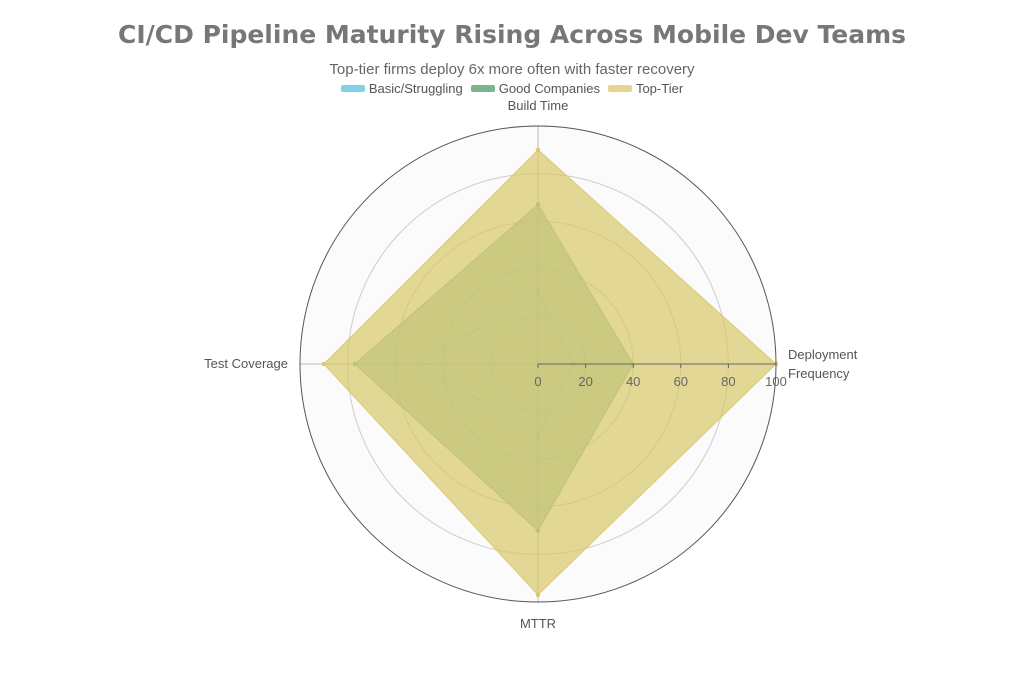 This screenshot has height=682, width=1024. What do you see at coordinates (482, 88) in the screenshot?
I see `legend-swatch-good` at bounding box center [482, 88].